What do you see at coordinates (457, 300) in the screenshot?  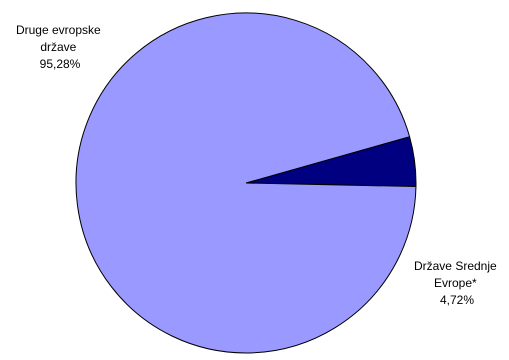 I see `slice-value-central-europe: 4,72%` at bounding box center [457, 300].